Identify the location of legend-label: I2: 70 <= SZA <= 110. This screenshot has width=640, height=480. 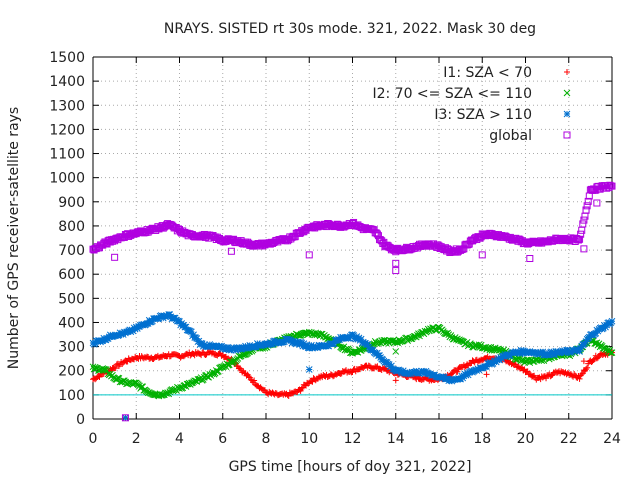
(452, 94).